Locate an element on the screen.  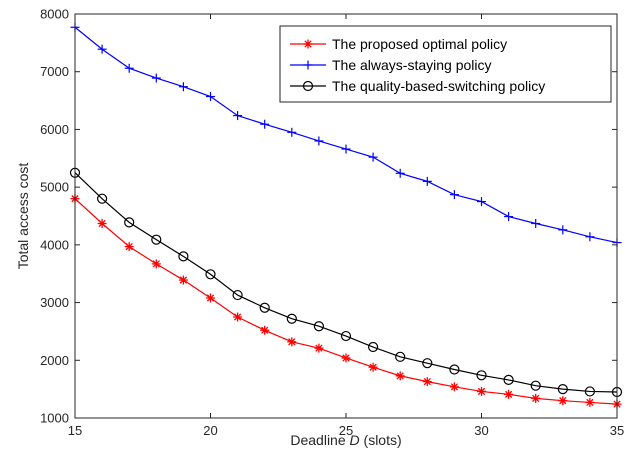
legend-box is located at coordinates (445, 64).